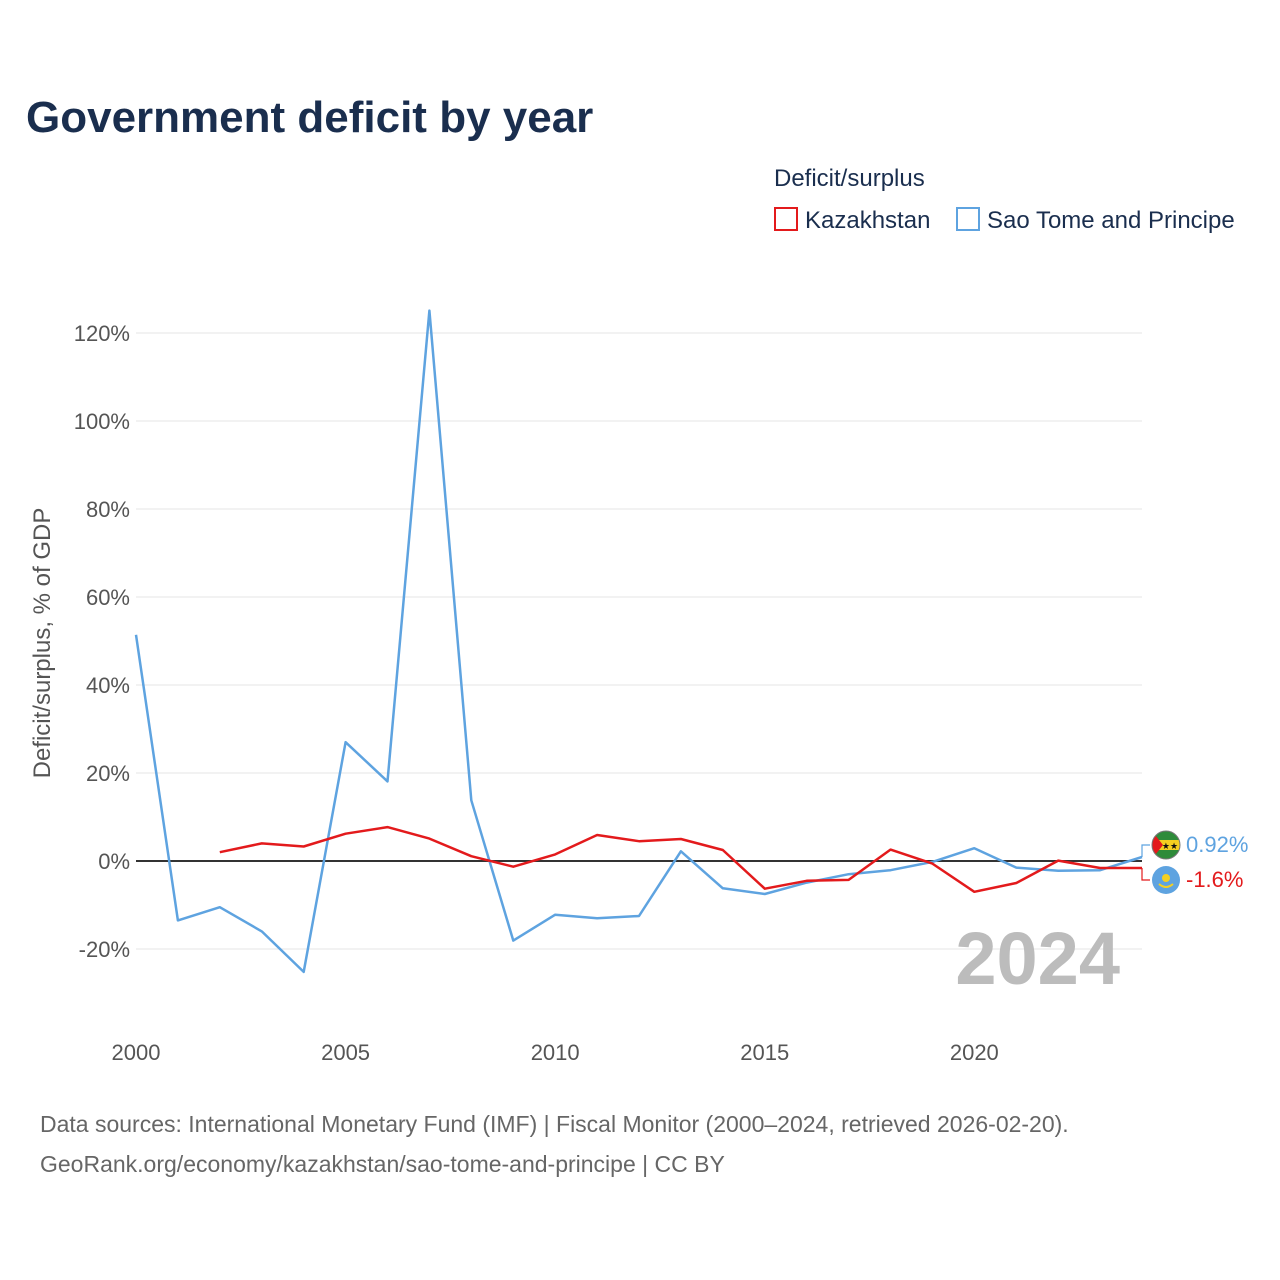 The image size is (1280, 1280). Describe the element at coordinates (1037, 958) in the screenshot. I see `year-watermark: 2024` at that location.